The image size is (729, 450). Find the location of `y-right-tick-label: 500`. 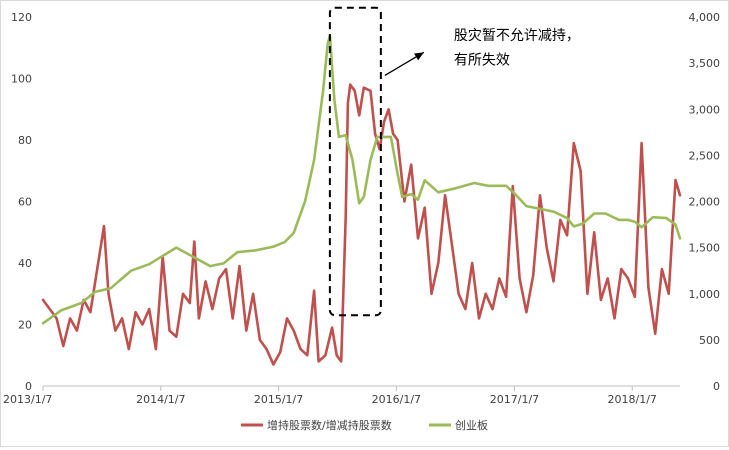

y-right-tick-label: 500 is located at coordinates (709, 340).